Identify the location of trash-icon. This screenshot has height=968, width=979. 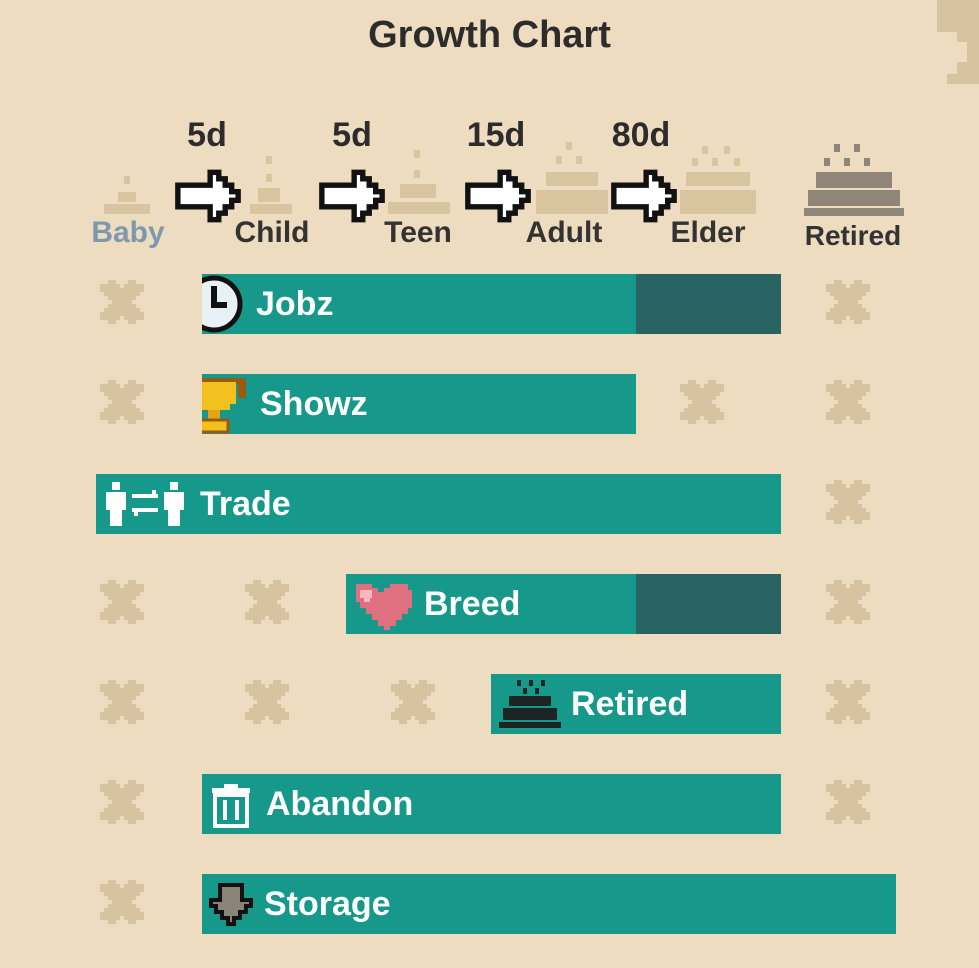
(231, 806).